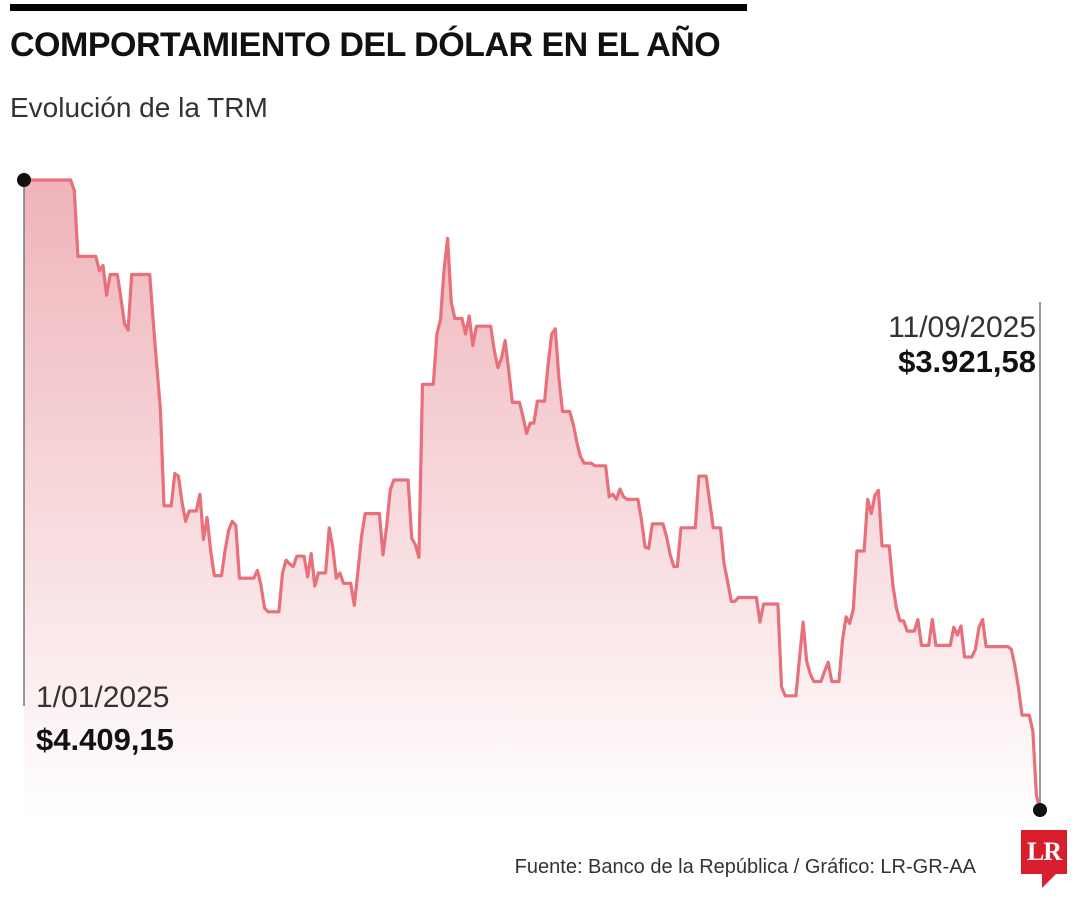  Describe the element at coordinates (378, 7) in the screenshot. I see `top-rule` at that location.